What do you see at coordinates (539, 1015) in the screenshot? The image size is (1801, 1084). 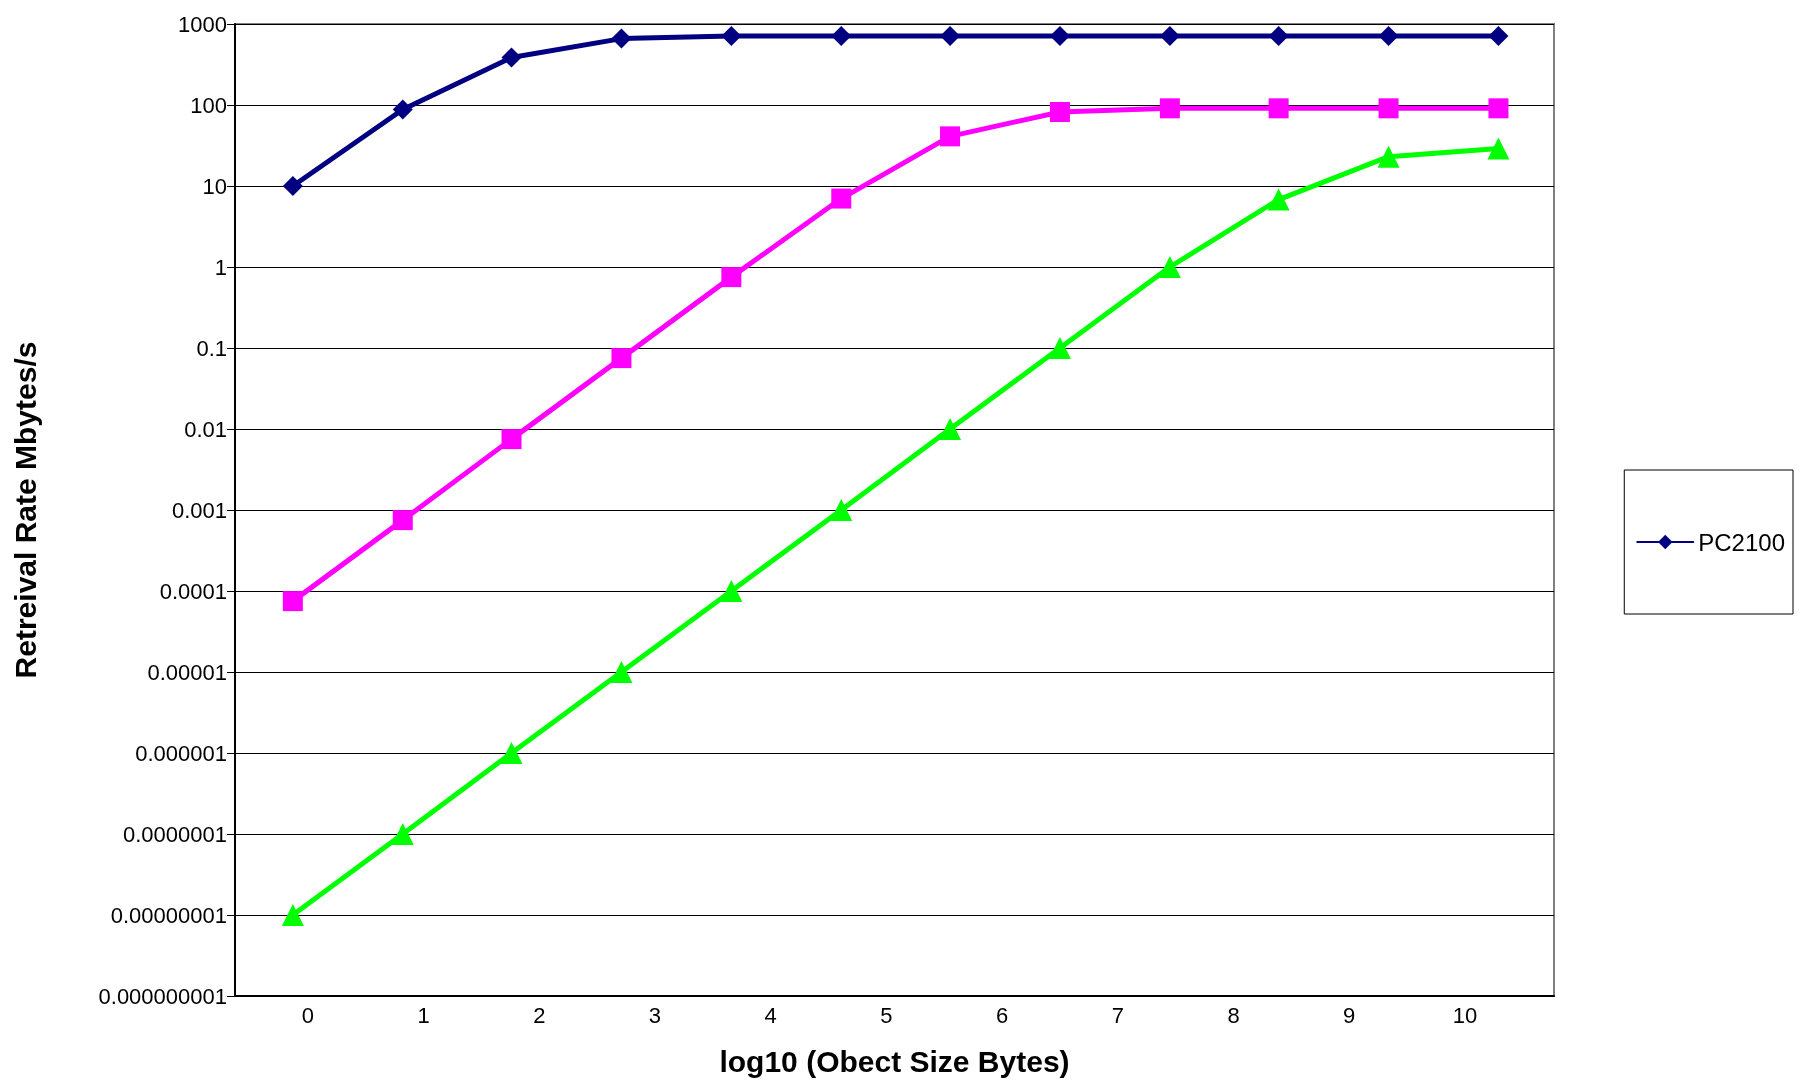 I see `x-tick-label: 2` at bounding box center [539, 1015].